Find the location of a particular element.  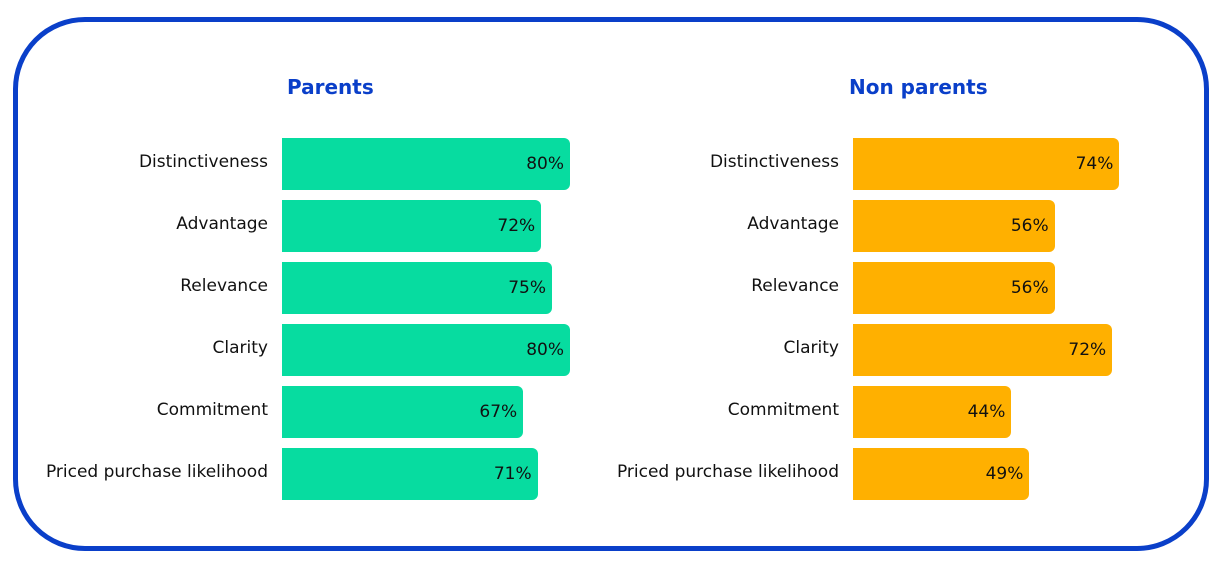

panel-title: Parents is located at coordinates (330, 87).